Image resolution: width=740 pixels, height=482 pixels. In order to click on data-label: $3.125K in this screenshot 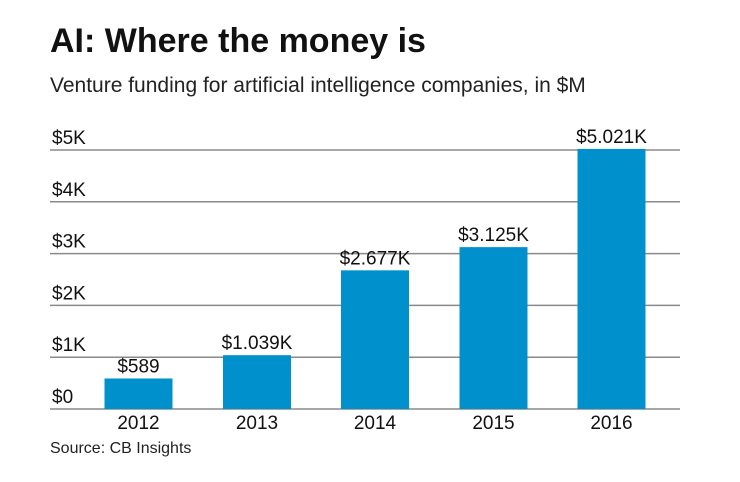, I will do `click(493, 235)`.